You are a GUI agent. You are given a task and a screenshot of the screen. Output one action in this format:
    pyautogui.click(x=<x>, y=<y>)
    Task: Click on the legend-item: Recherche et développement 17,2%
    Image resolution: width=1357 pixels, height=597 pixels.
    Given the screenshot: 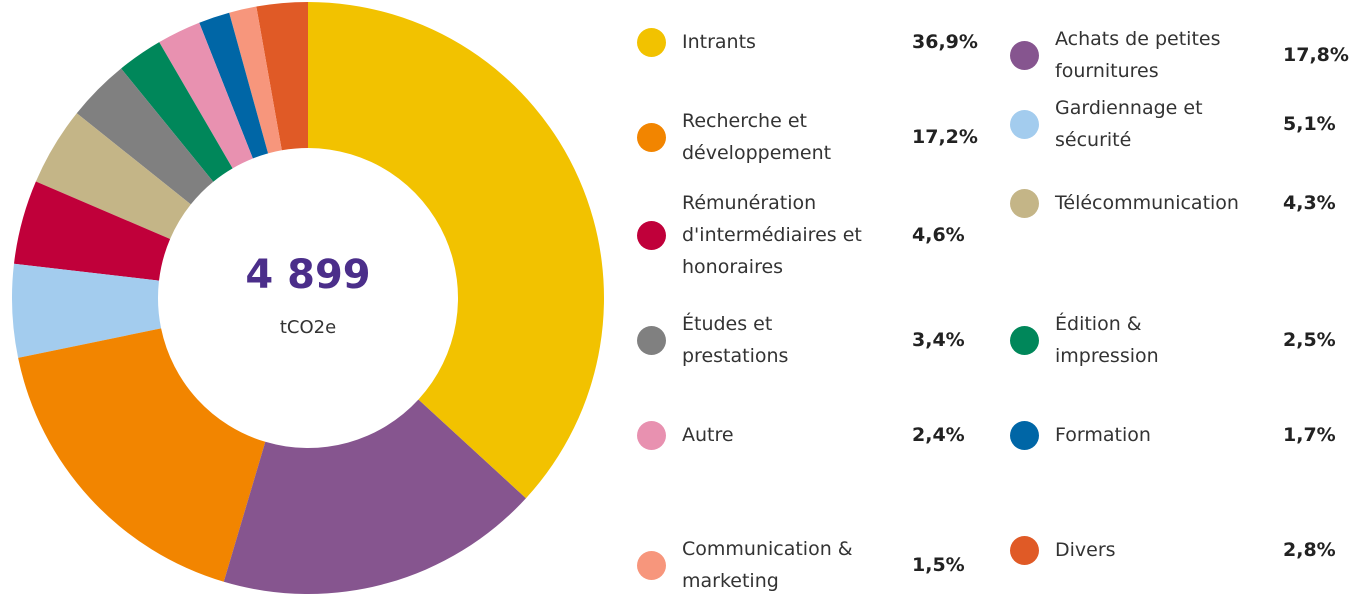 What is the action you would take?
    pyautogui.click(x=807, y=137)
    